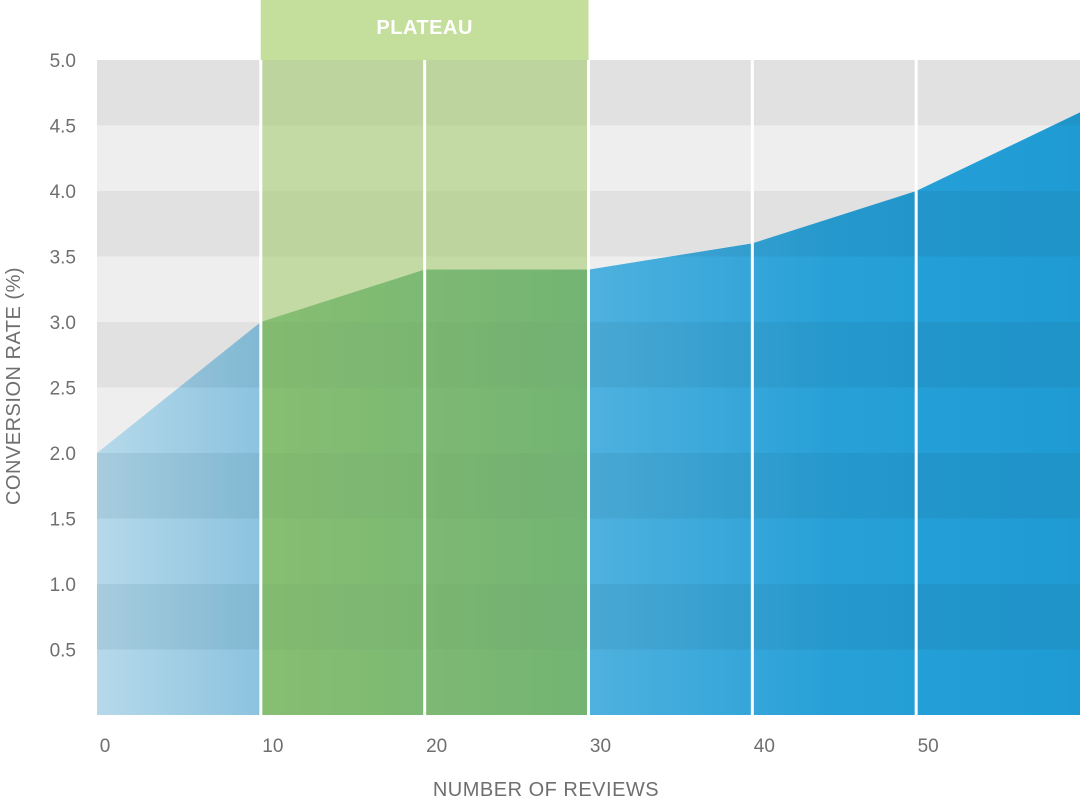 Image resolution: width=1080 pixels, height=800 pixels. I want to click on x-tick-label: 40, so click(764, 746).